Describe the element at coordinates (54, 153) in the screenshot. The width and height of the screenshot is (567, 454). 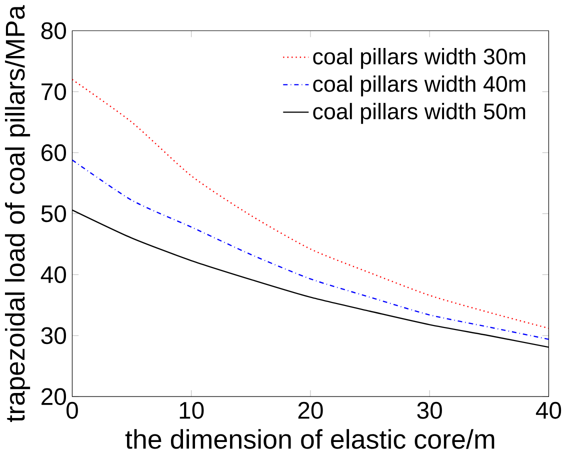
I see `y-tick-label: 60` at that location.